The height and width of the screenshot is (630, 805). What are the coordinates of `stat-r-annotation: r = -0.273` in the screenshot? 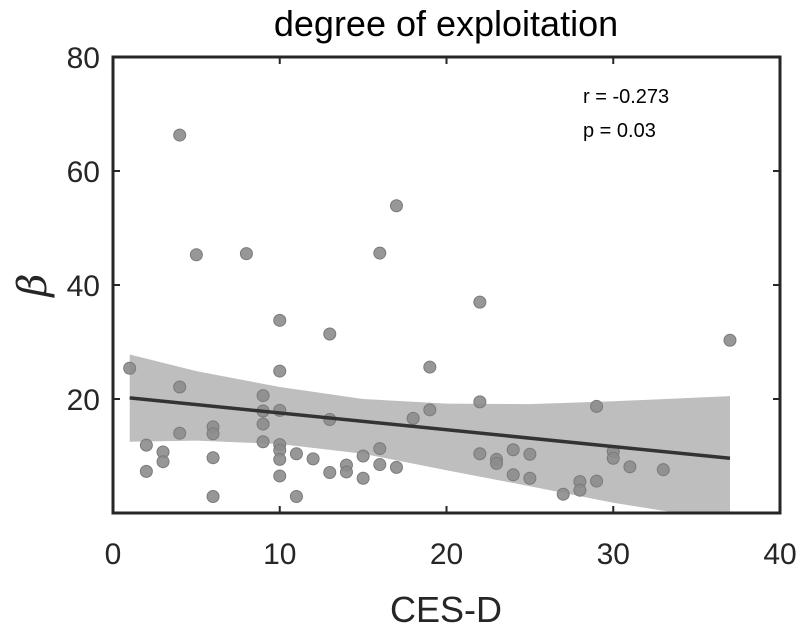 It's located at (626, 97).